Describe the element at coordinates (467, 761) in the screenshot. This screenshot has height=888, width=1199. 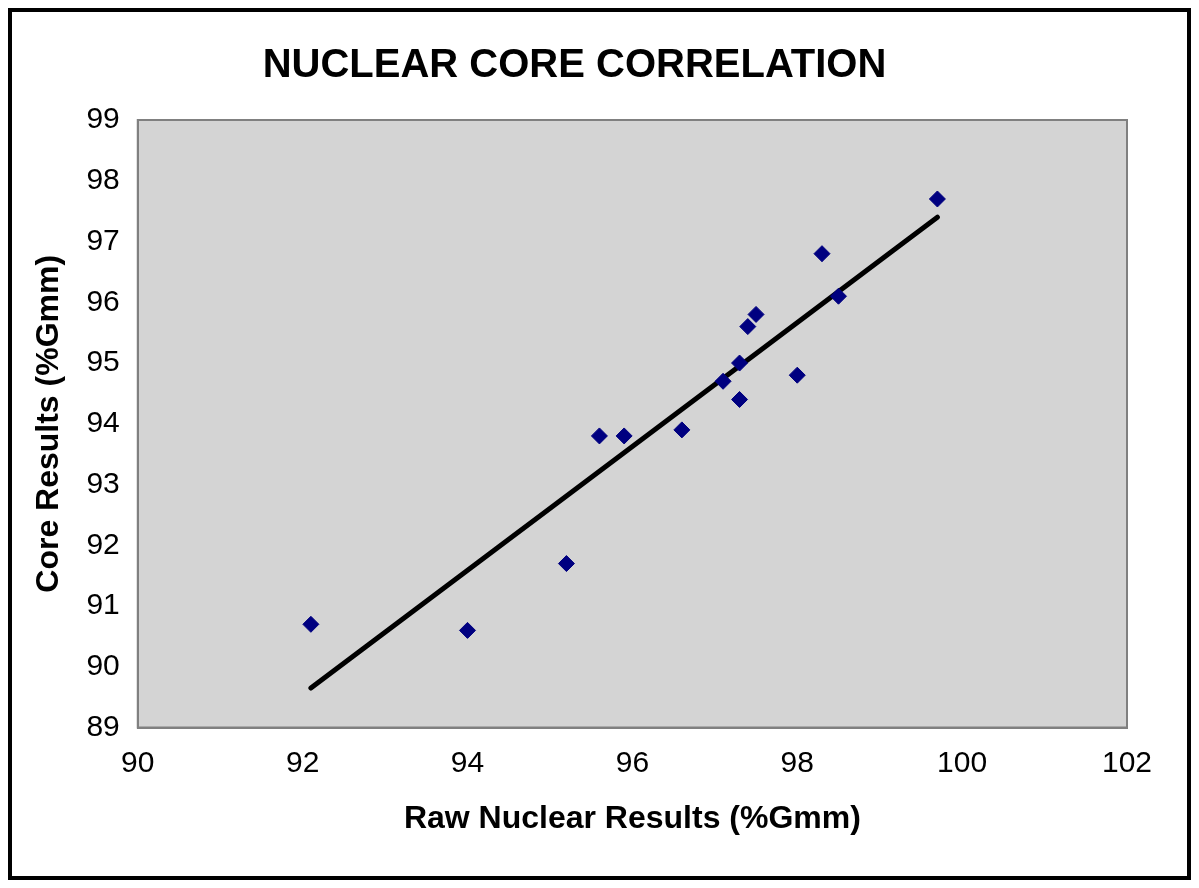
I see `x-tick-label: 94` at that location.